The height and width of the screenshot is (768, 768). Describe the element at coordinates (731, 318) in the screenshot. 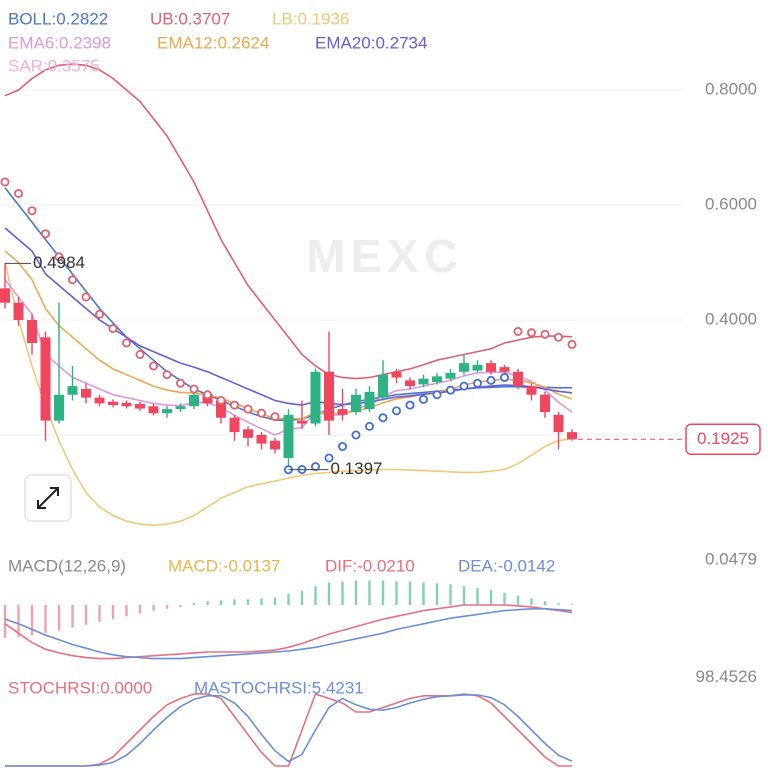

I see `y-tick-label: 0.4000` at that location.